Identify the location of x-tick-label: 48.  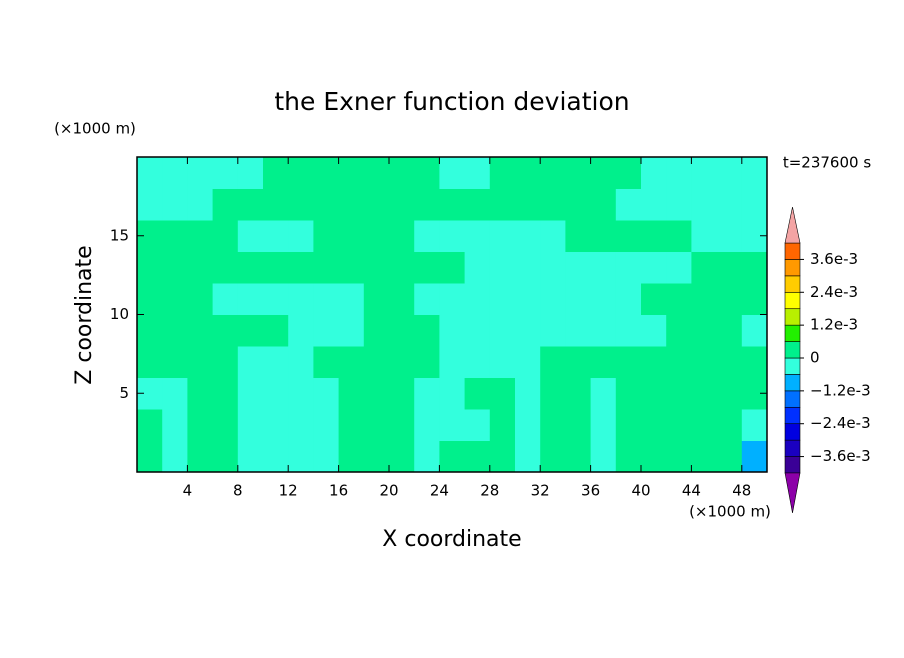
(741, 491).